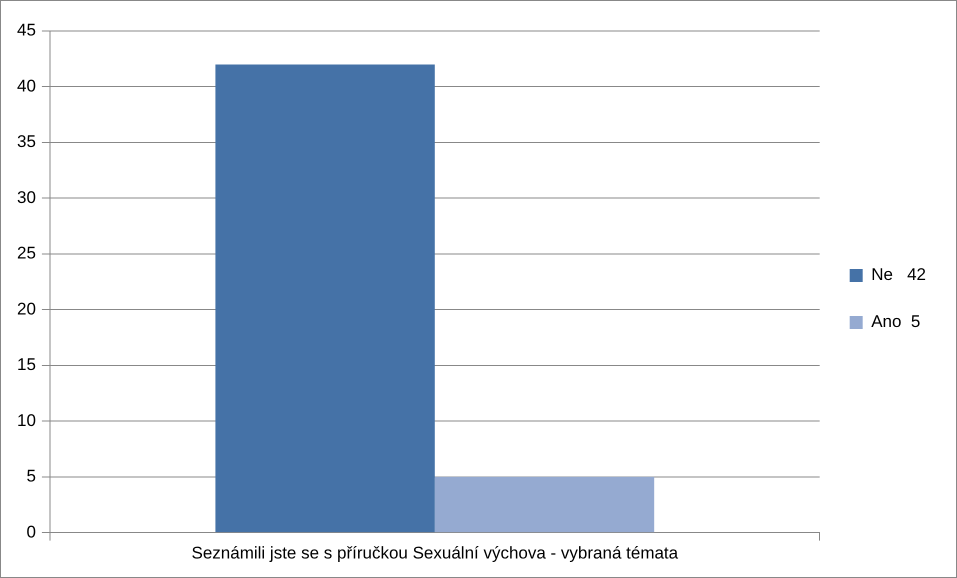 The height and width of the screenshot is (578, 957). What do you see at coordinates (26, 142) in the screenshot?
I see `y-tick-label: 35` at bounding box center [26, 142].